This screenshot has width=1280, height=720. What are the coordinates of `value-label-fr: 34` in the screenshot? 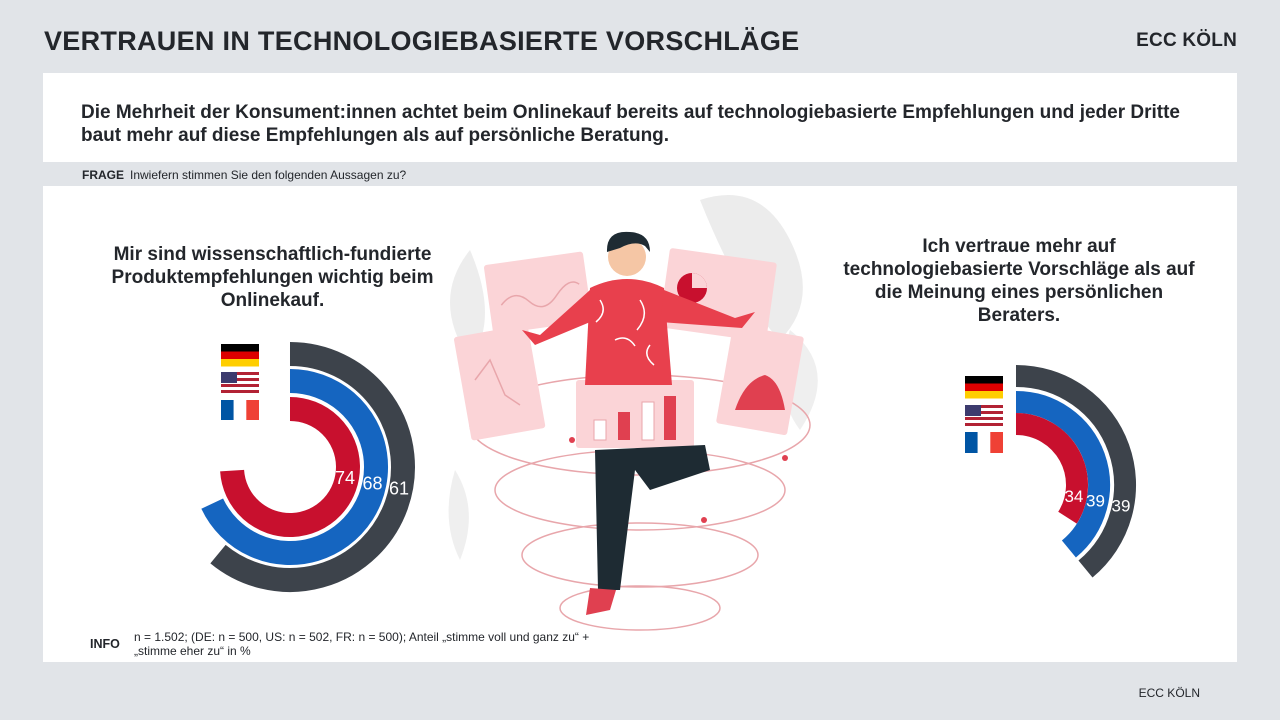 It's located at (1073, 496).